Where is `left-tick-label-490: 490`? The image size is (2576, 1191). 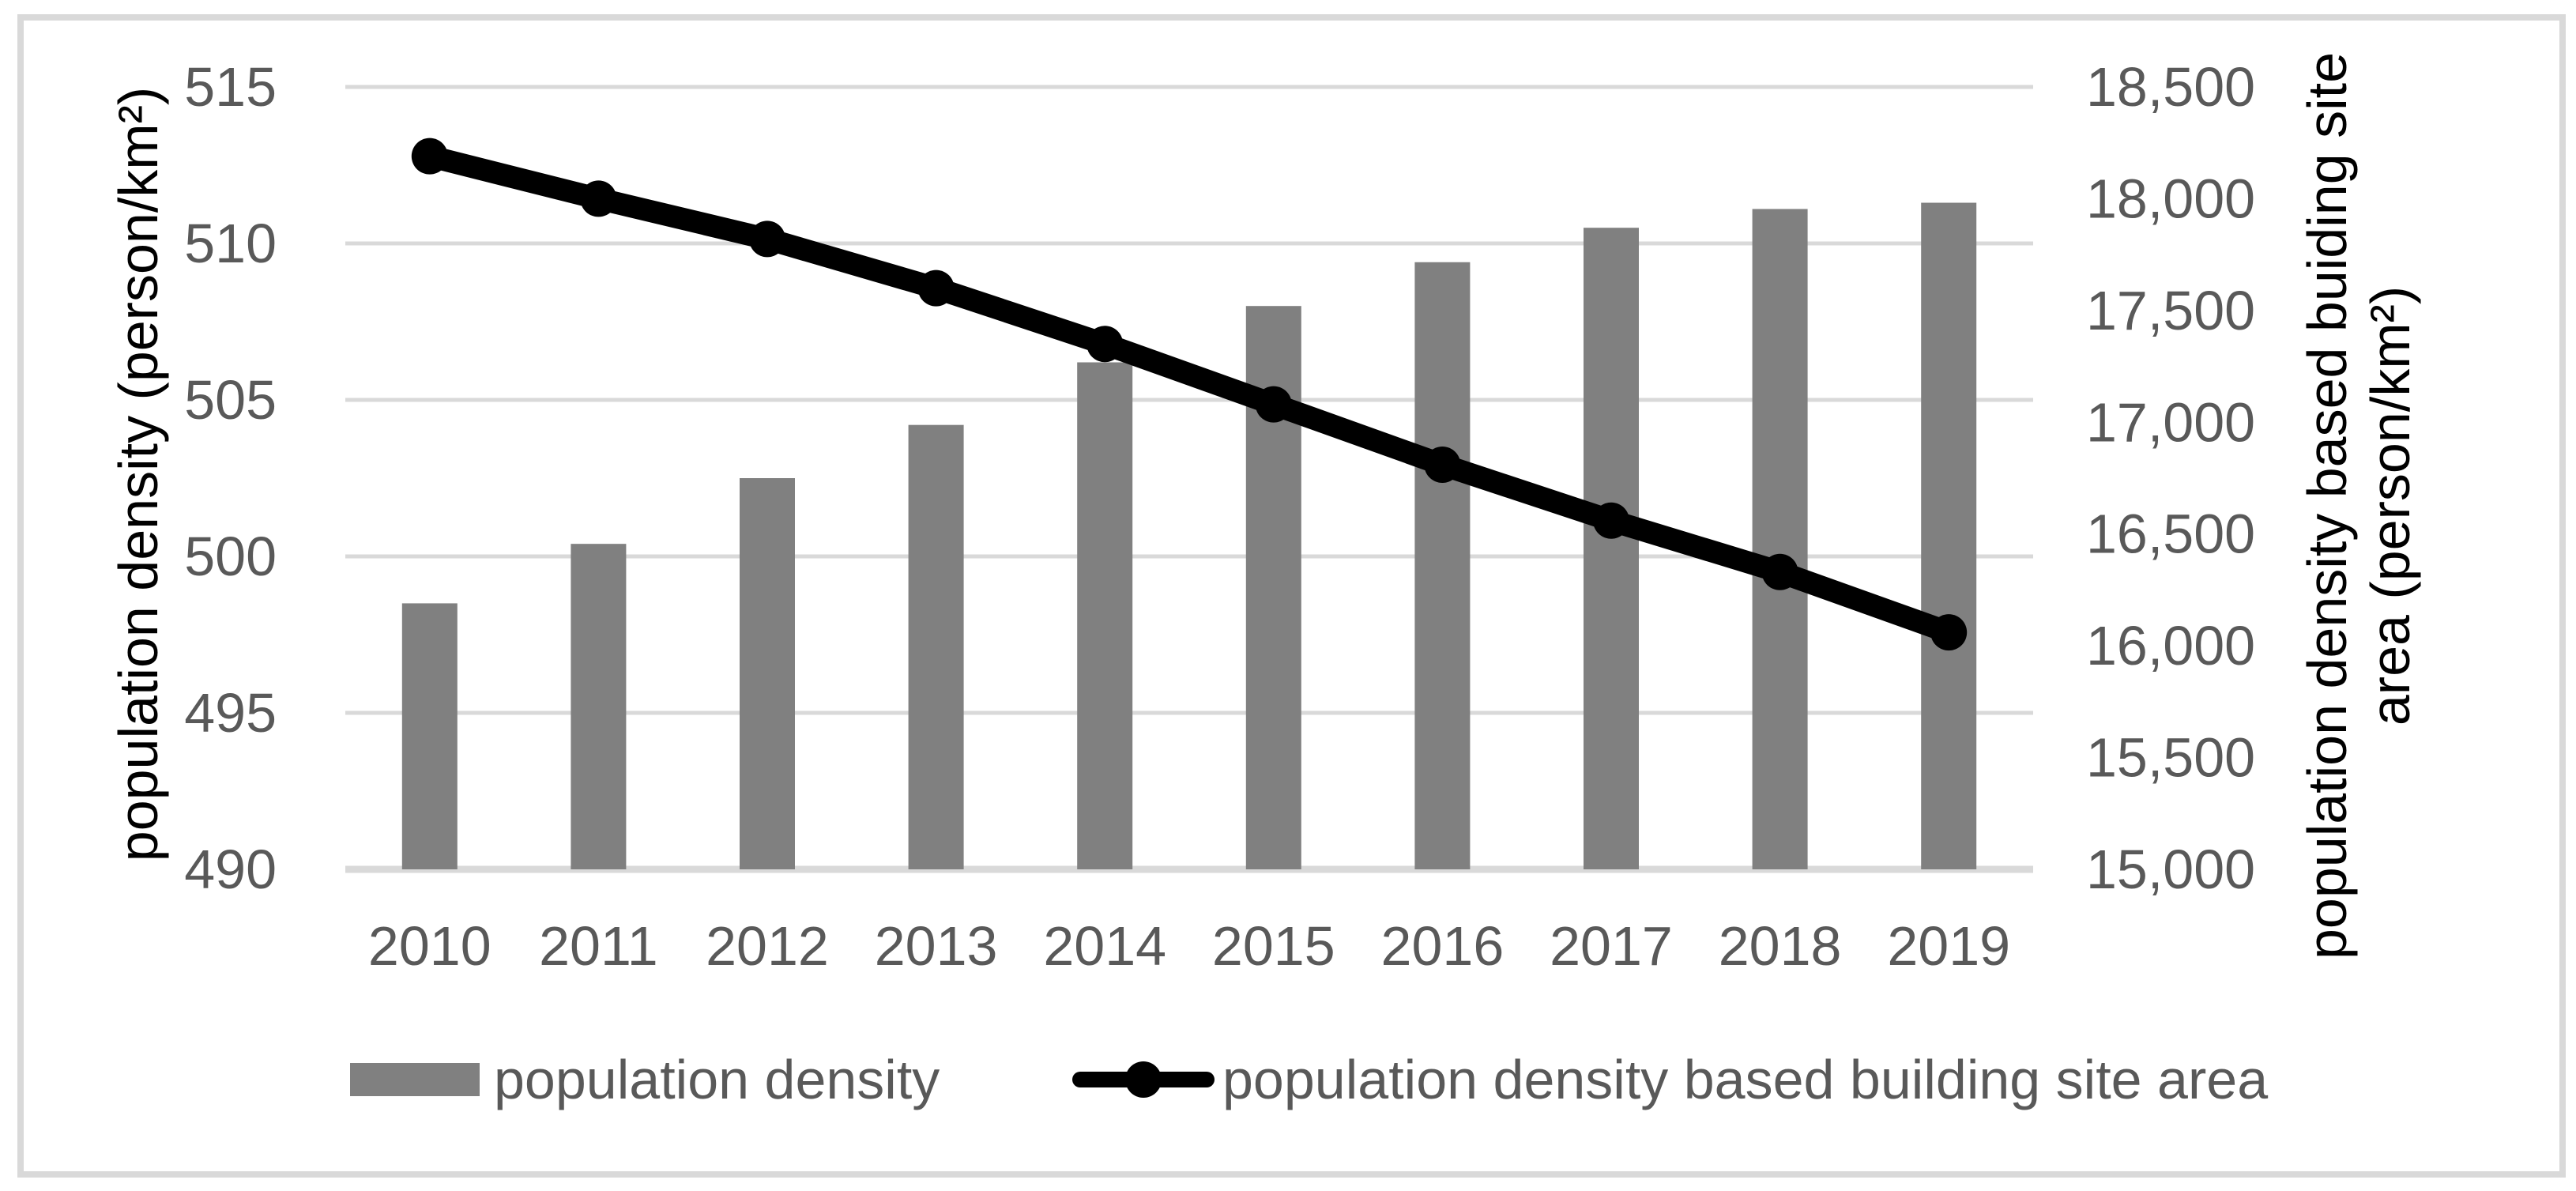
left-tick-label-490: 490 is located at coordinates (230, 869).